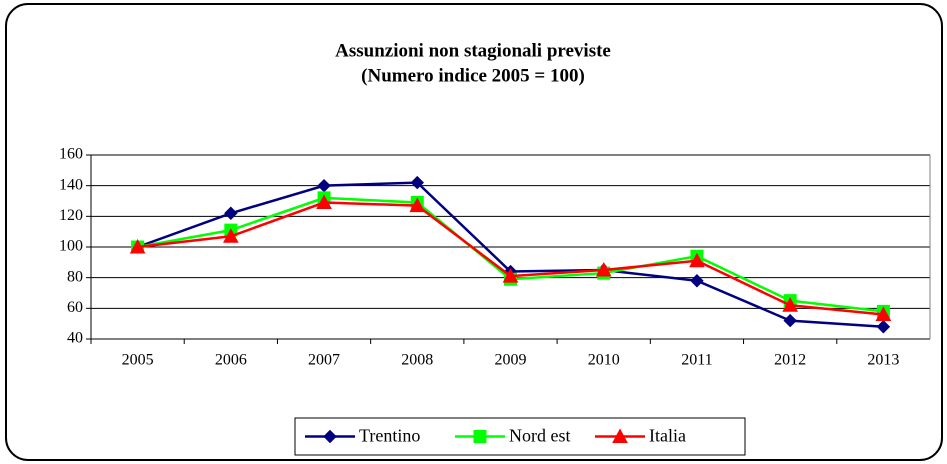 This screenshot has width=947, height=464. What do you see at coordinates (473, 75) in the screenshot?
I see `chart-subtitle: (Numero indice 2005 = 100)` at bounding box center [473, 75].